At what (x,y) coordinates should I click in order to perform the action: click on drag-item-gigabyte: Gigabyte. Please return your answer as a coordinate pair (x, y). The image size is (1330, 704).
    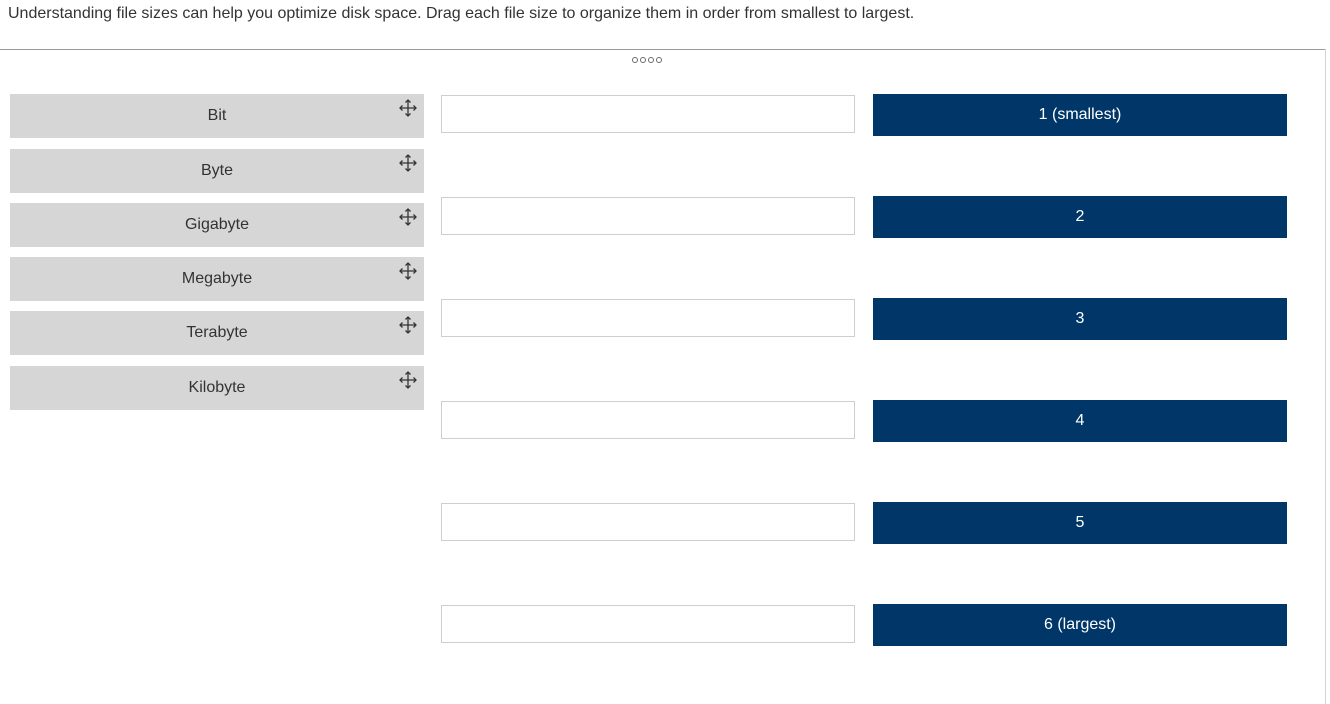
    Looking at the image, I should click on (217, 225).